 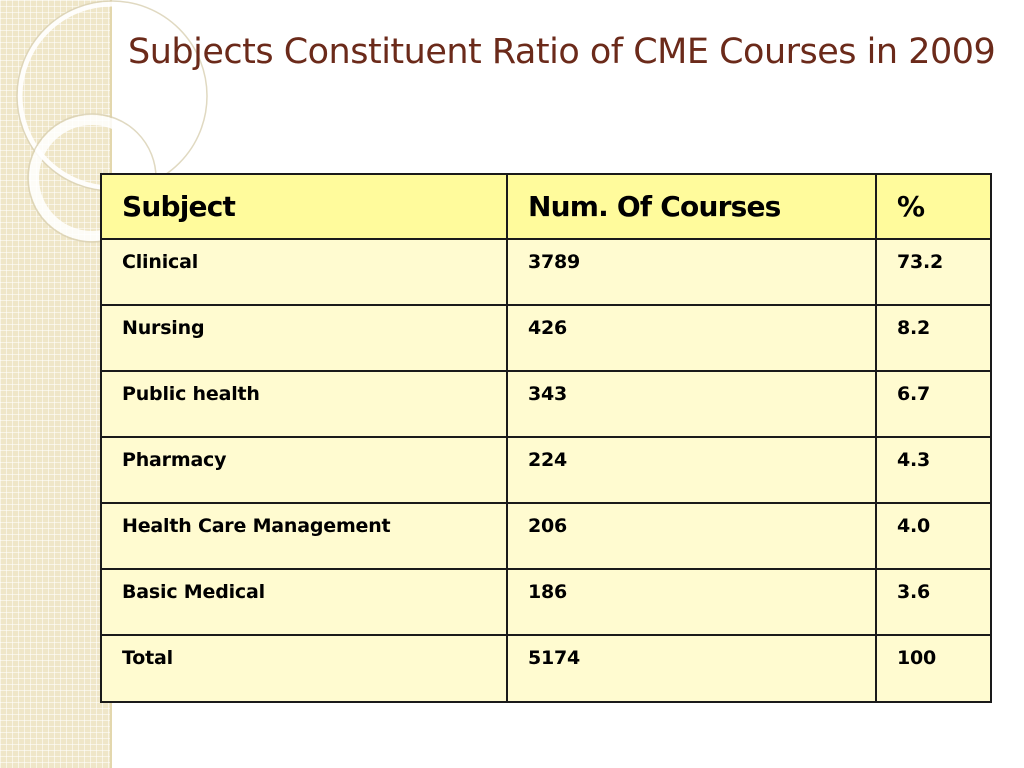 What do you see at coordinates (933, 338) in the screenshot?
I see `cell-percent: 8.2` at bounding box center [933, 338].